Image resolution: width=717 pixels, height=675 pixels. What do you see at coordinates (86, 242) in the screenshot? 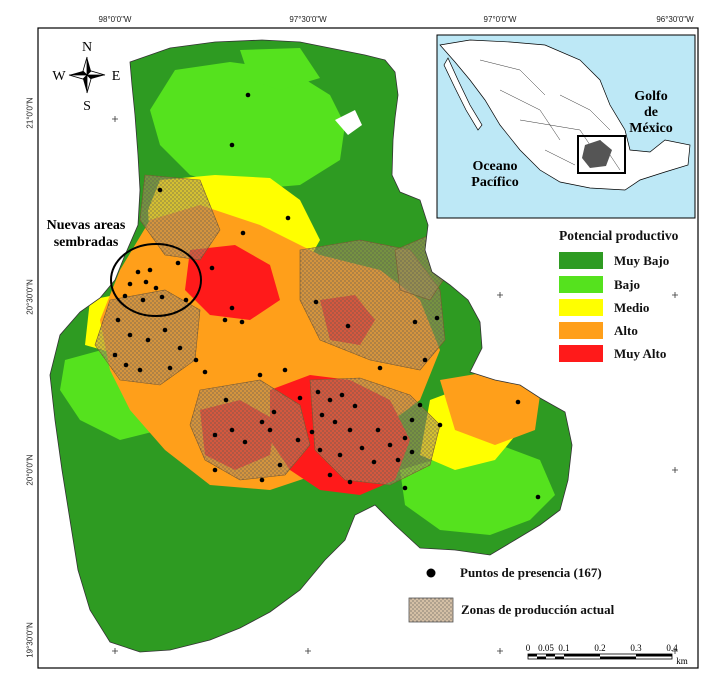
I see `new-areas-label-line2: sembradas` at bounding box center [86, 242].